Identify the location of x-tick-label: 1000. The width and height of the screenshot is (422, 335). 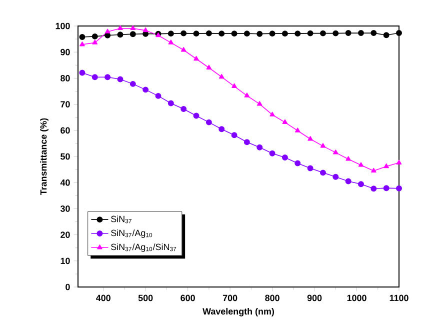
(356, 298).